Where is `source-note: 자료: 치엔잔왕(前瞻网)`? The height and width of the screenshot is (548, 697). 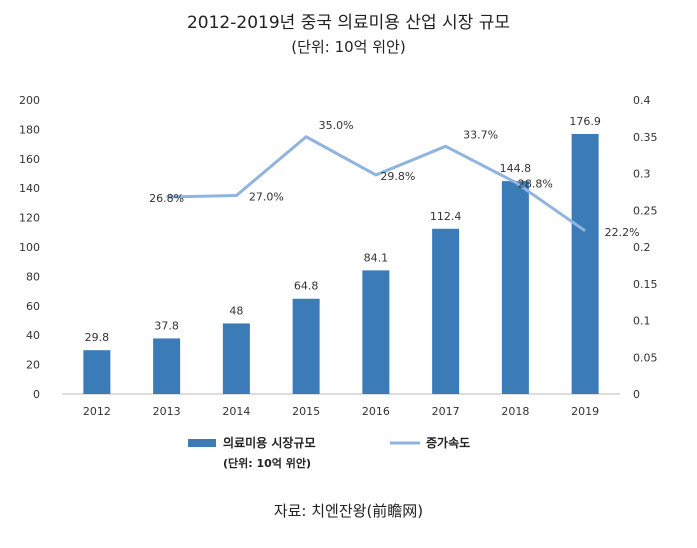 source-note: 자료: 치엔잔왕(前瞻网) is located at coordinates (348, 511).